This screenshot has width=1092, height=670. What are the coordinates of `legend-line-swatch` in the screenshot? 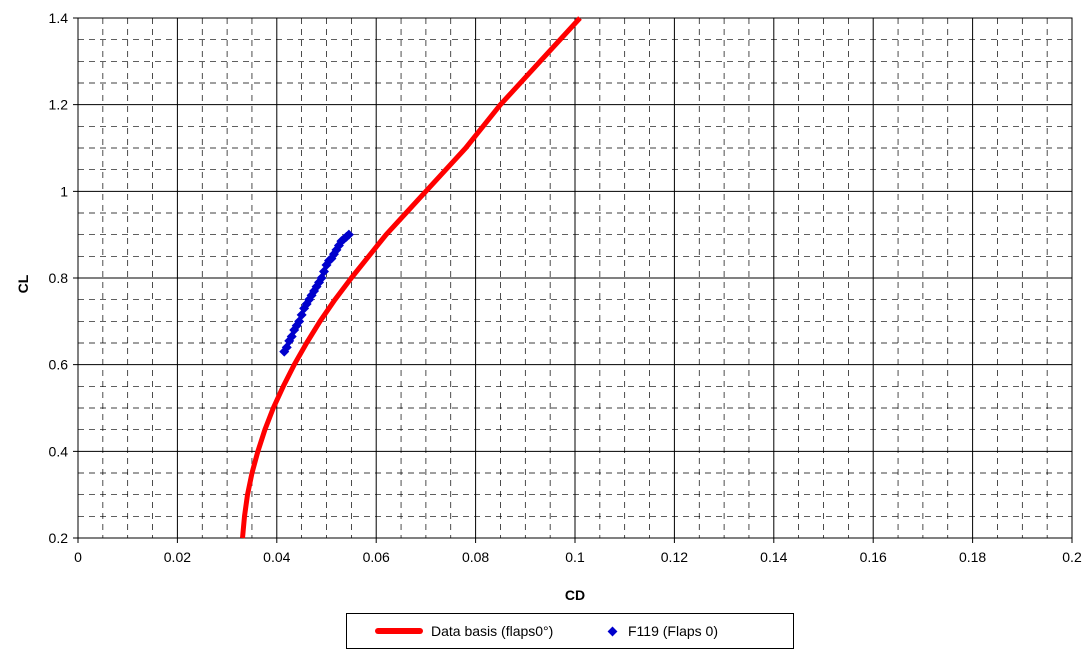 It's located at (399, 631).